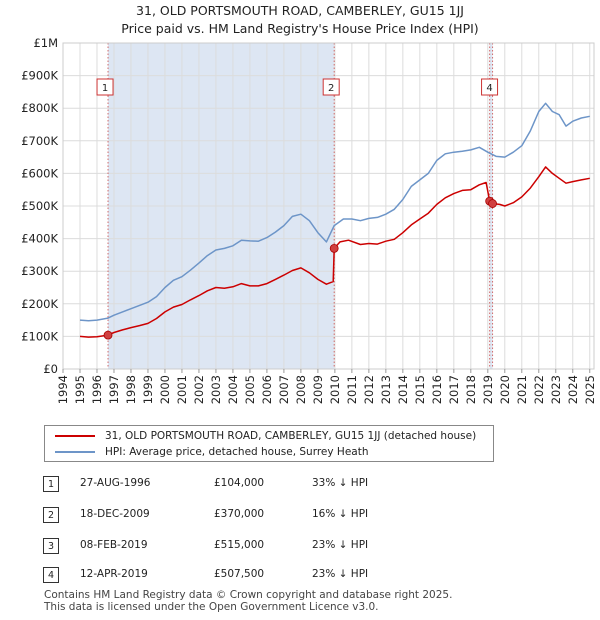 The image size is (600, 620). I want to click on annotation-box-label: 4, so click(489, 88).